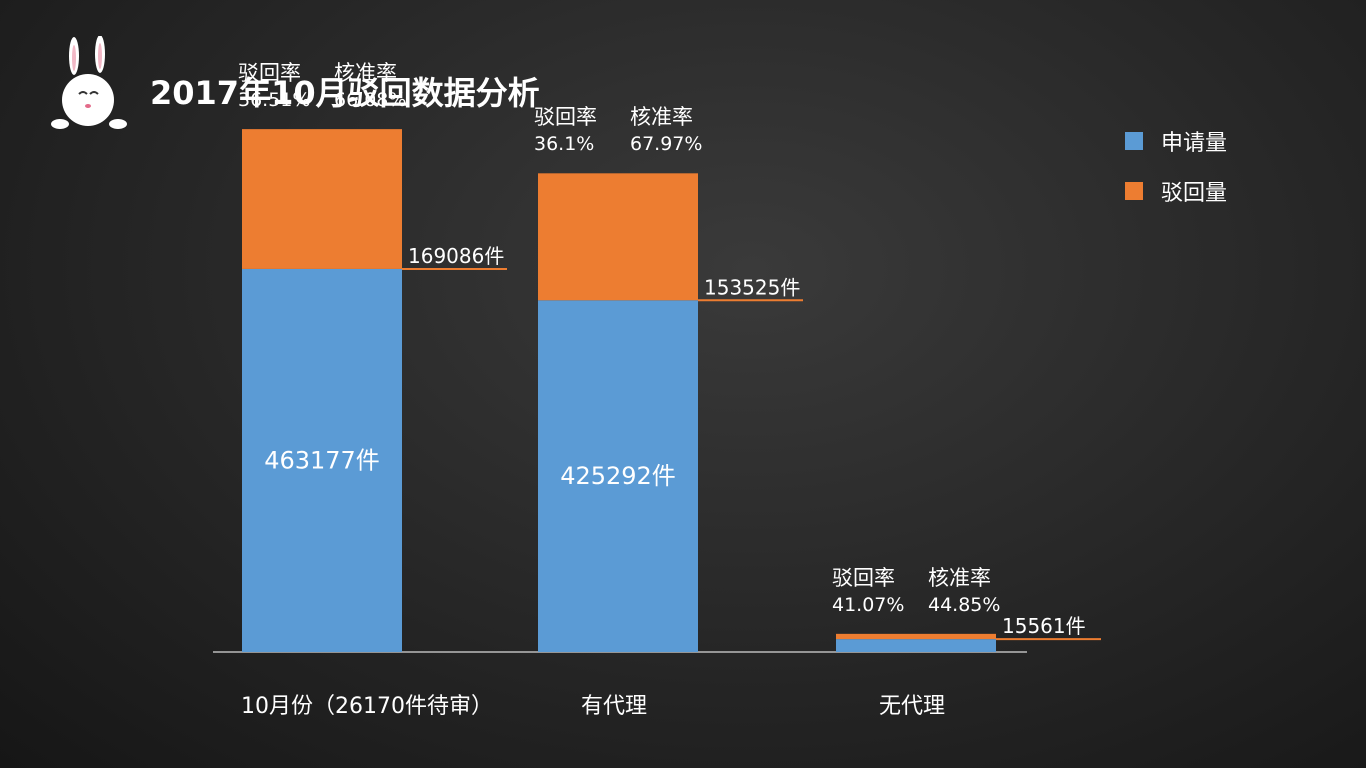 The image size is (1366, 768). Describe the element at coordinates (370, 100) in the screenshot. I see `approve-rate-value-0: 66.08%` at that location.